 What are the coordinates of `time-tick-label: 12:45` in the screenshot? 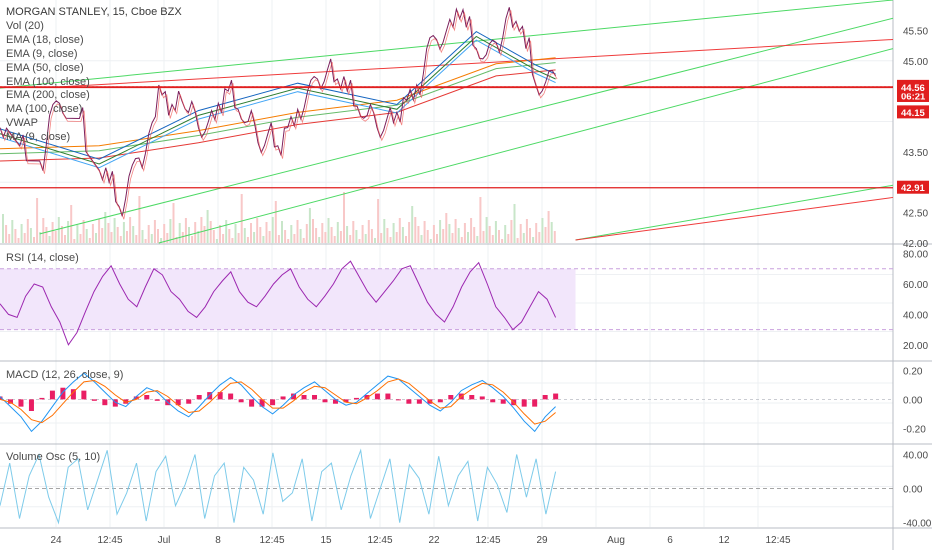 It's located at (487, 540).